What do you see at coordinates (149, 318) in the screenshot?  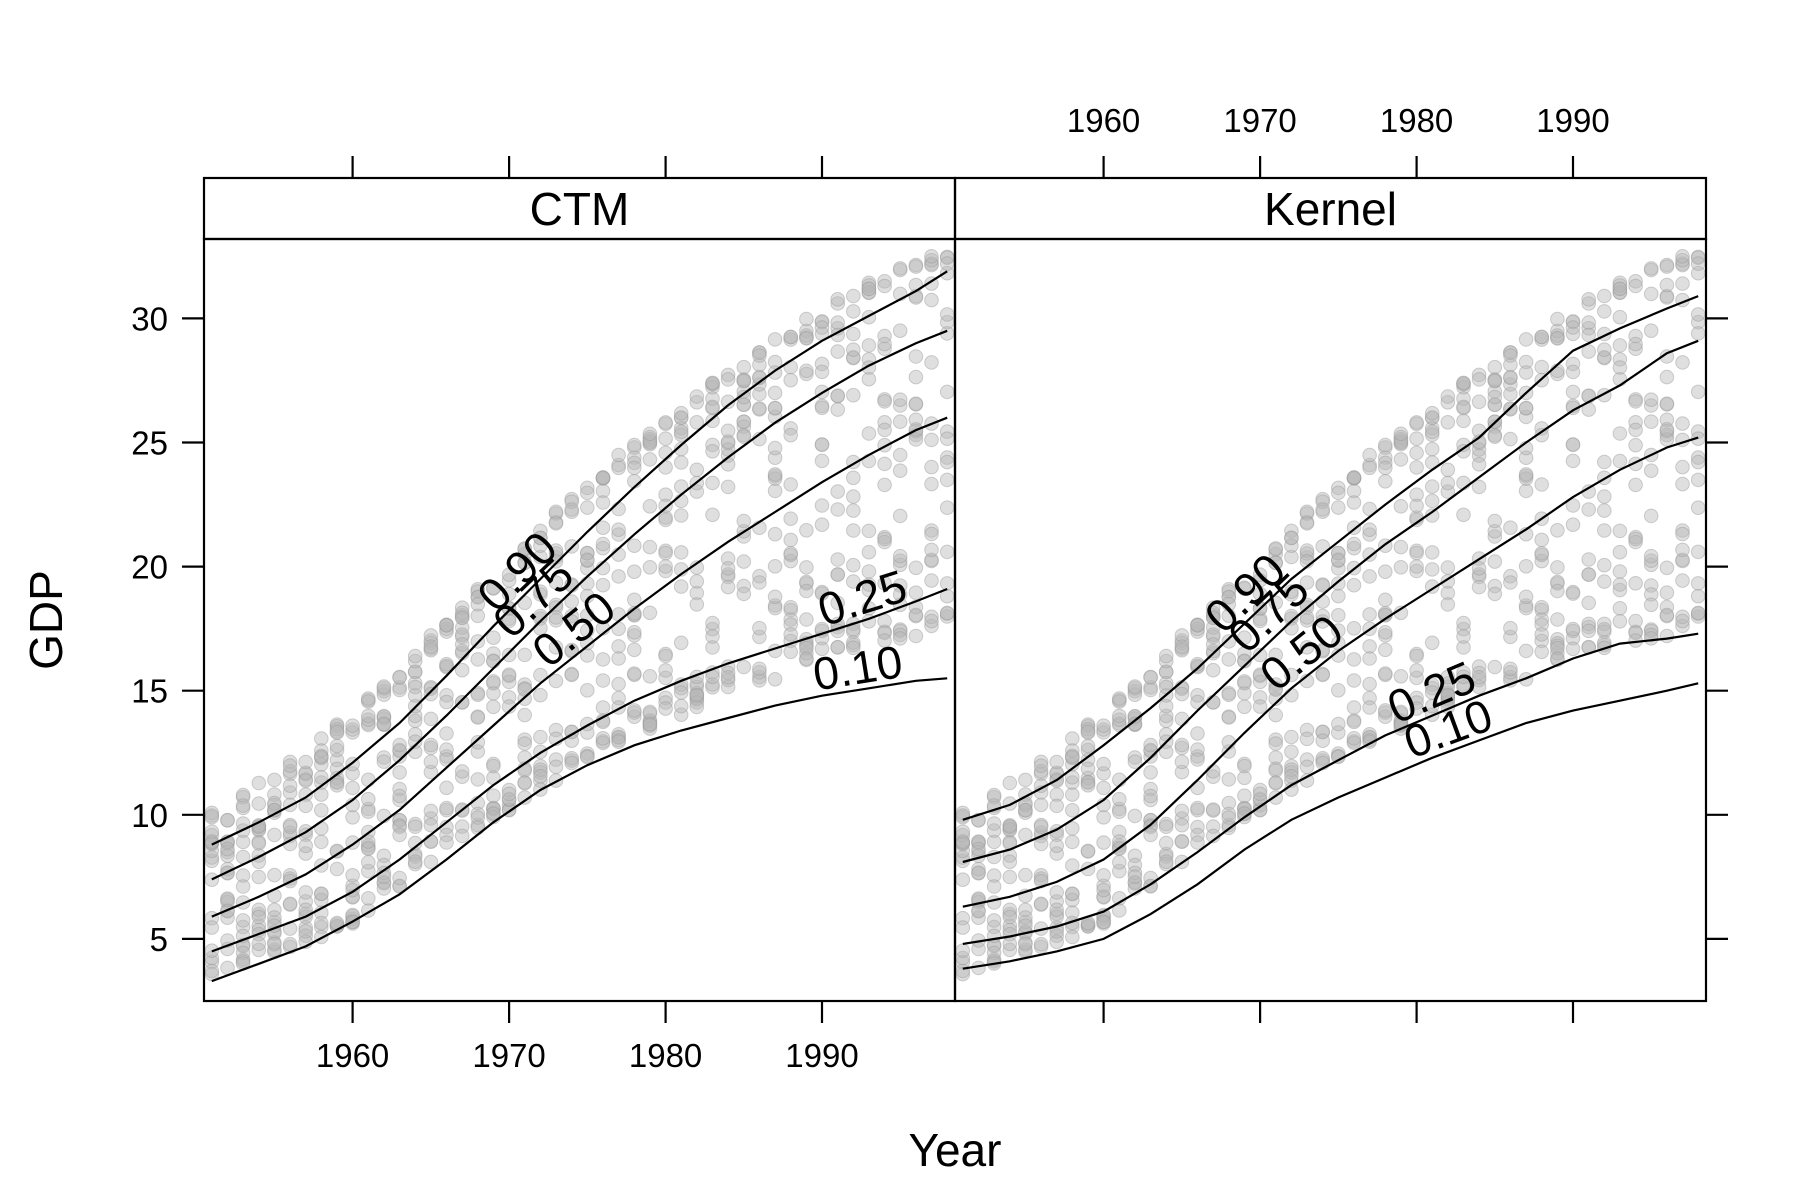 I see `y-tick-label: 30` at bounding box center [149, 318].